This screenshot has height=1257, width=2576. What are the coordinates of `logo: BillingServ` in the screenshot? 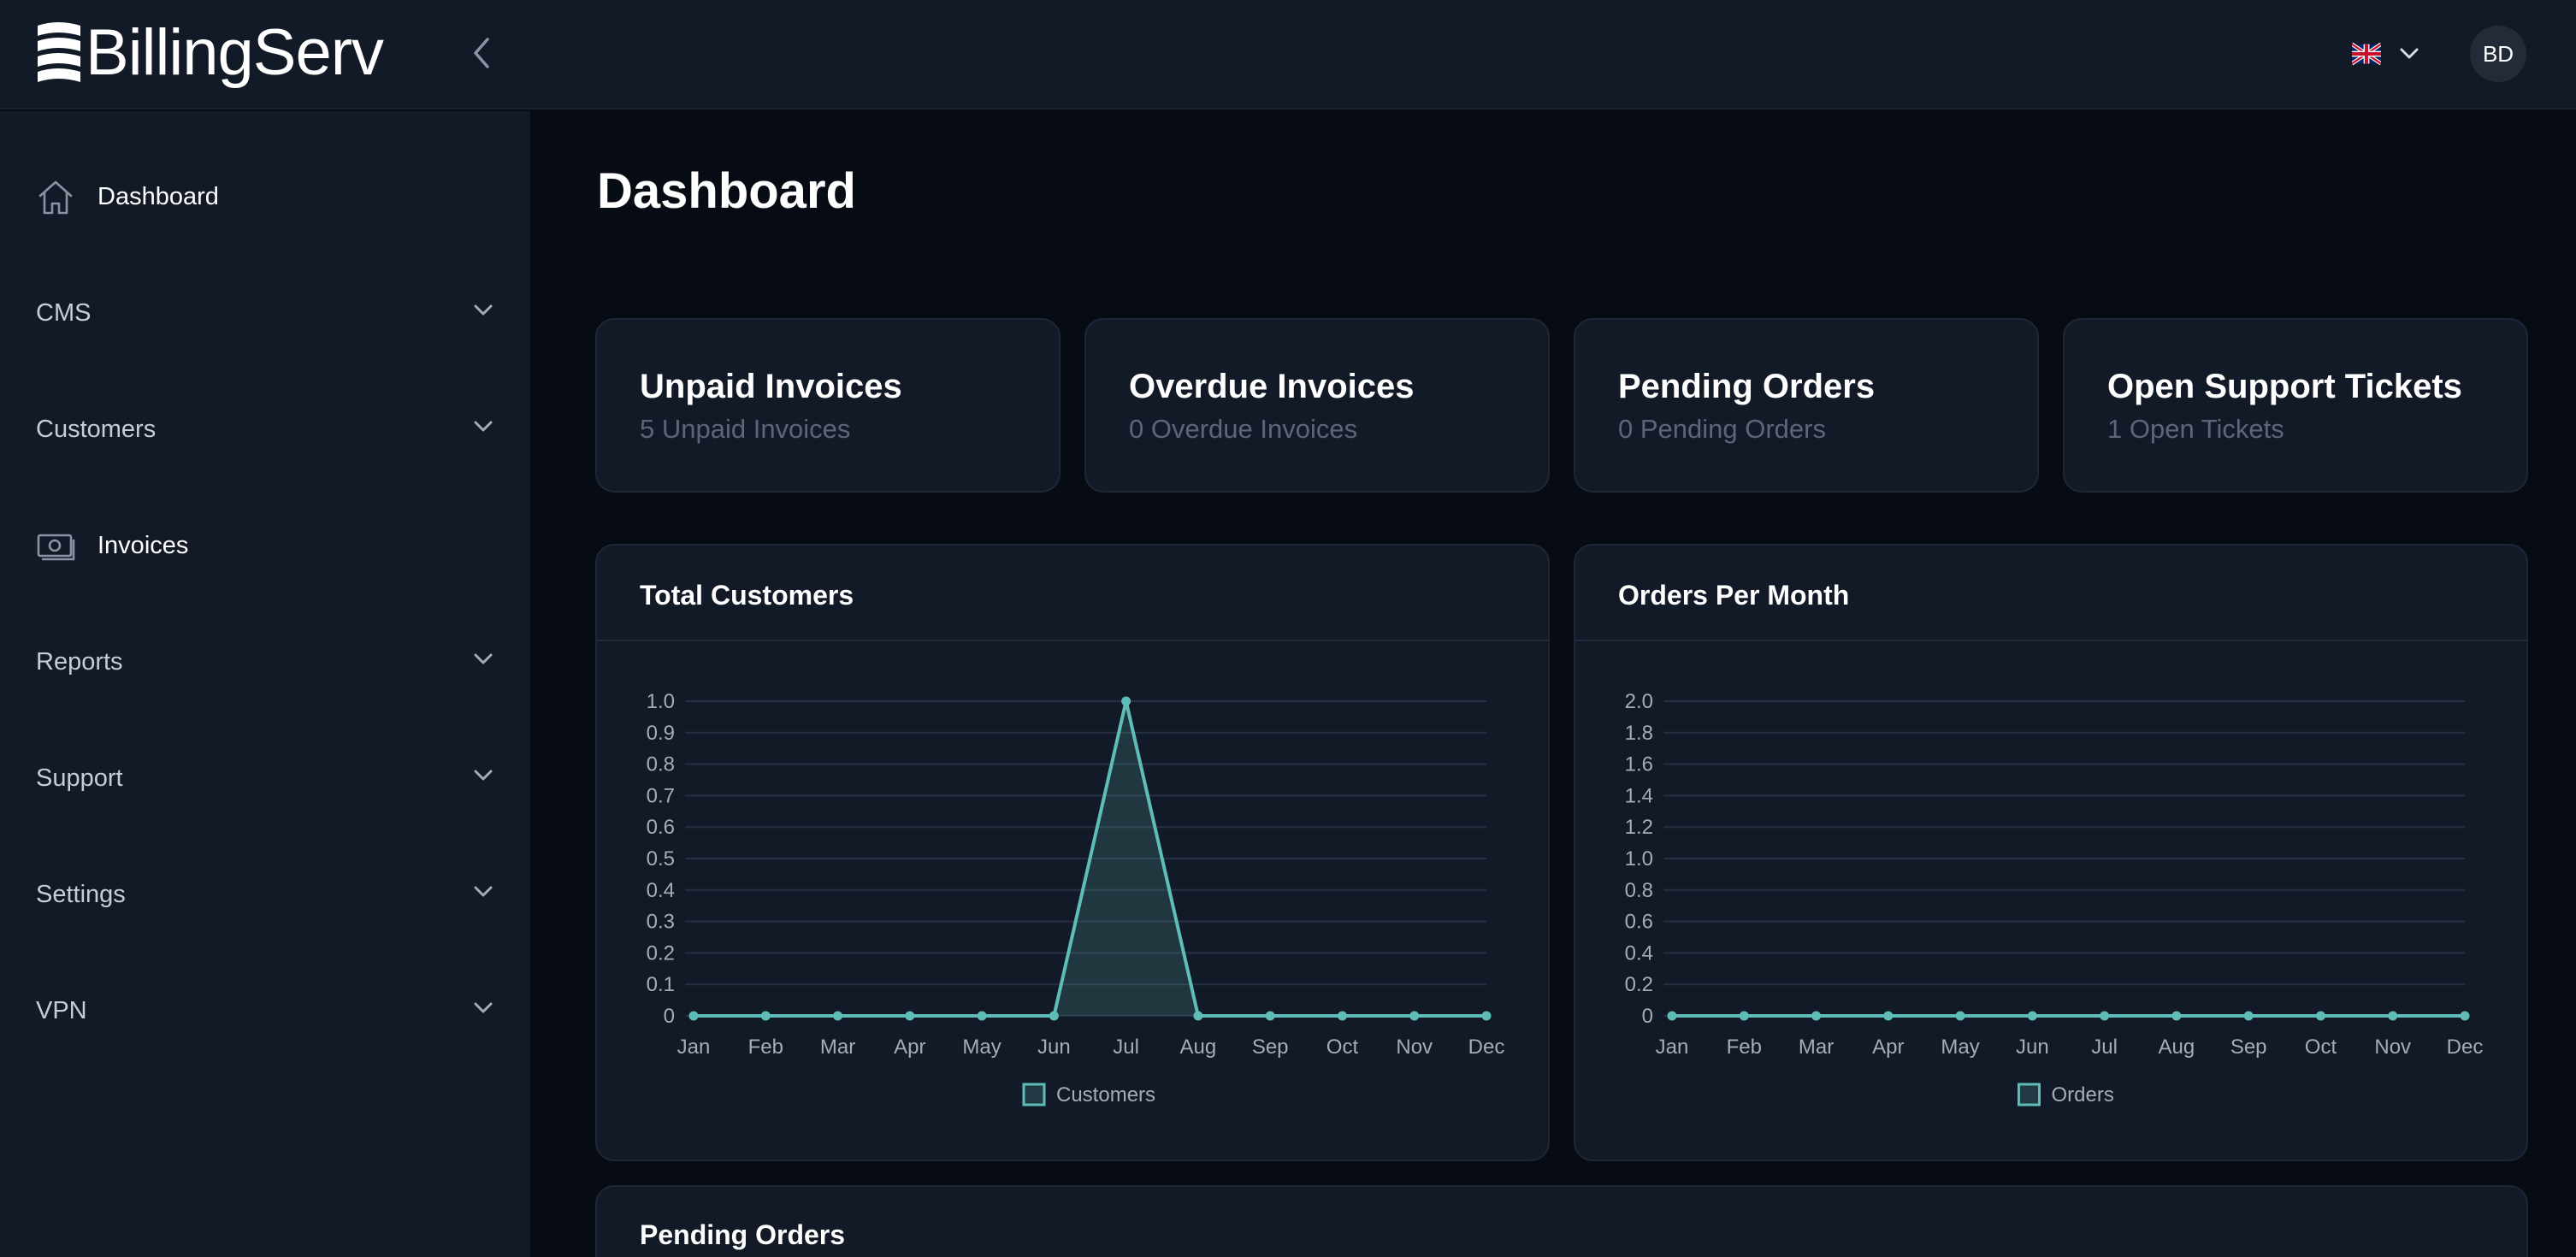 It's located at (209, 53).